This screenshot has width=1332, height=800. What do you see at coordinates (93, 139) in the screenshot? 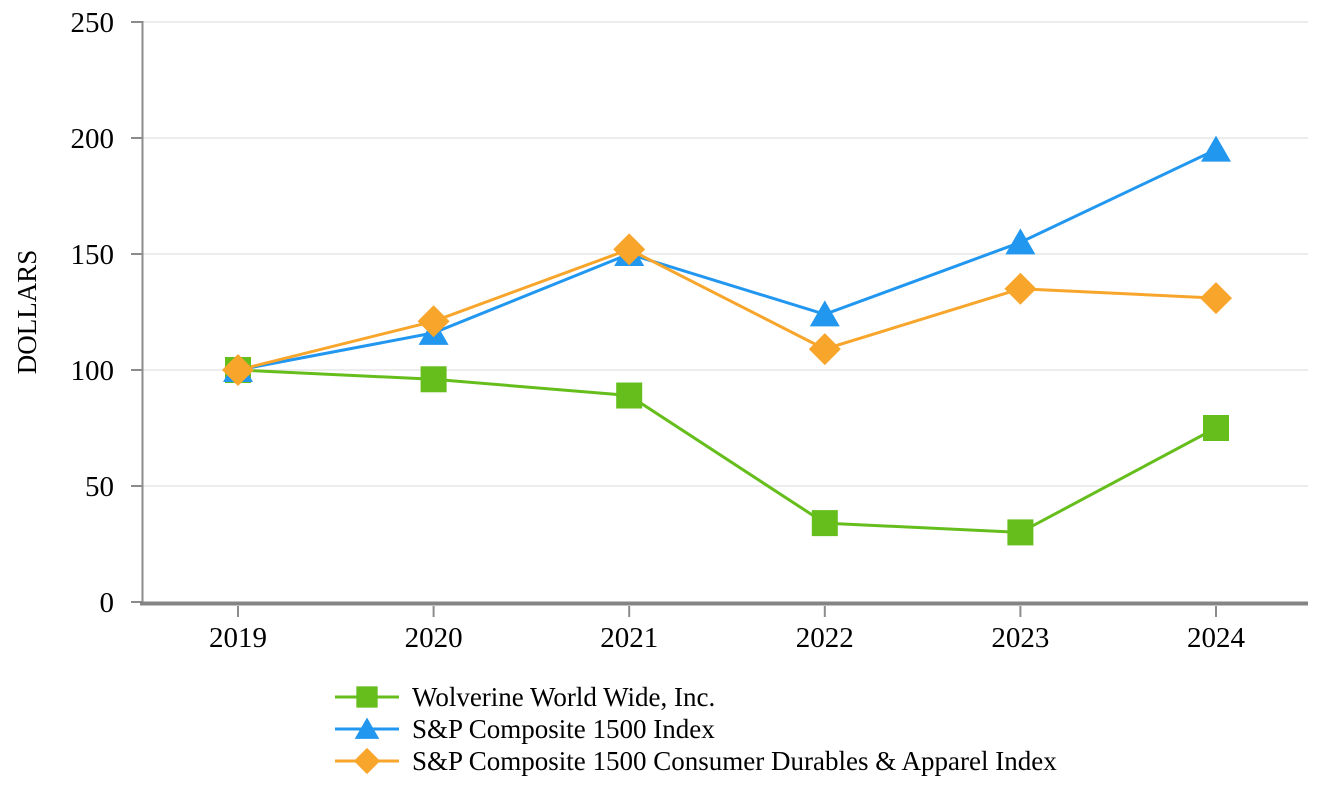
I see `y-tick-label: 200` at bounding box center [93, 139].